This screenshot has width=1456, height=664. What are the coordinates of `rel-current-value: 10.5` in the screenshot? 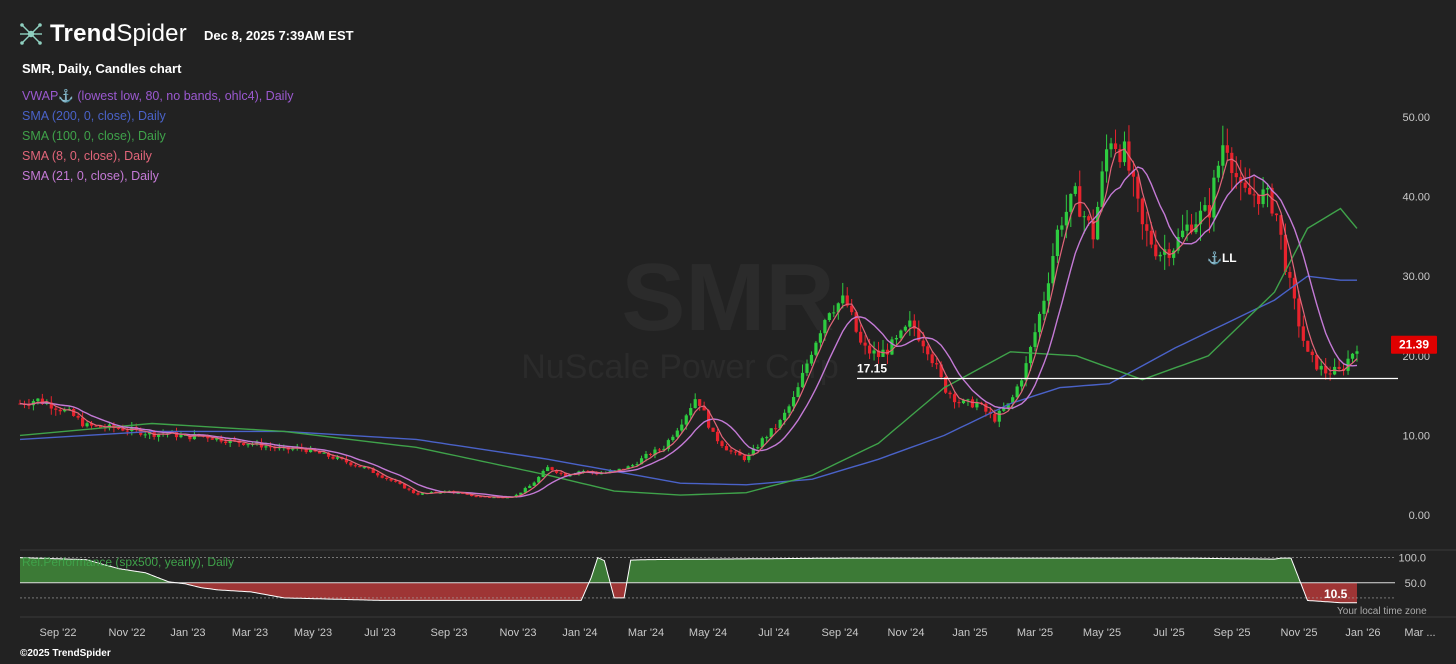 It's located at (1336, 594).